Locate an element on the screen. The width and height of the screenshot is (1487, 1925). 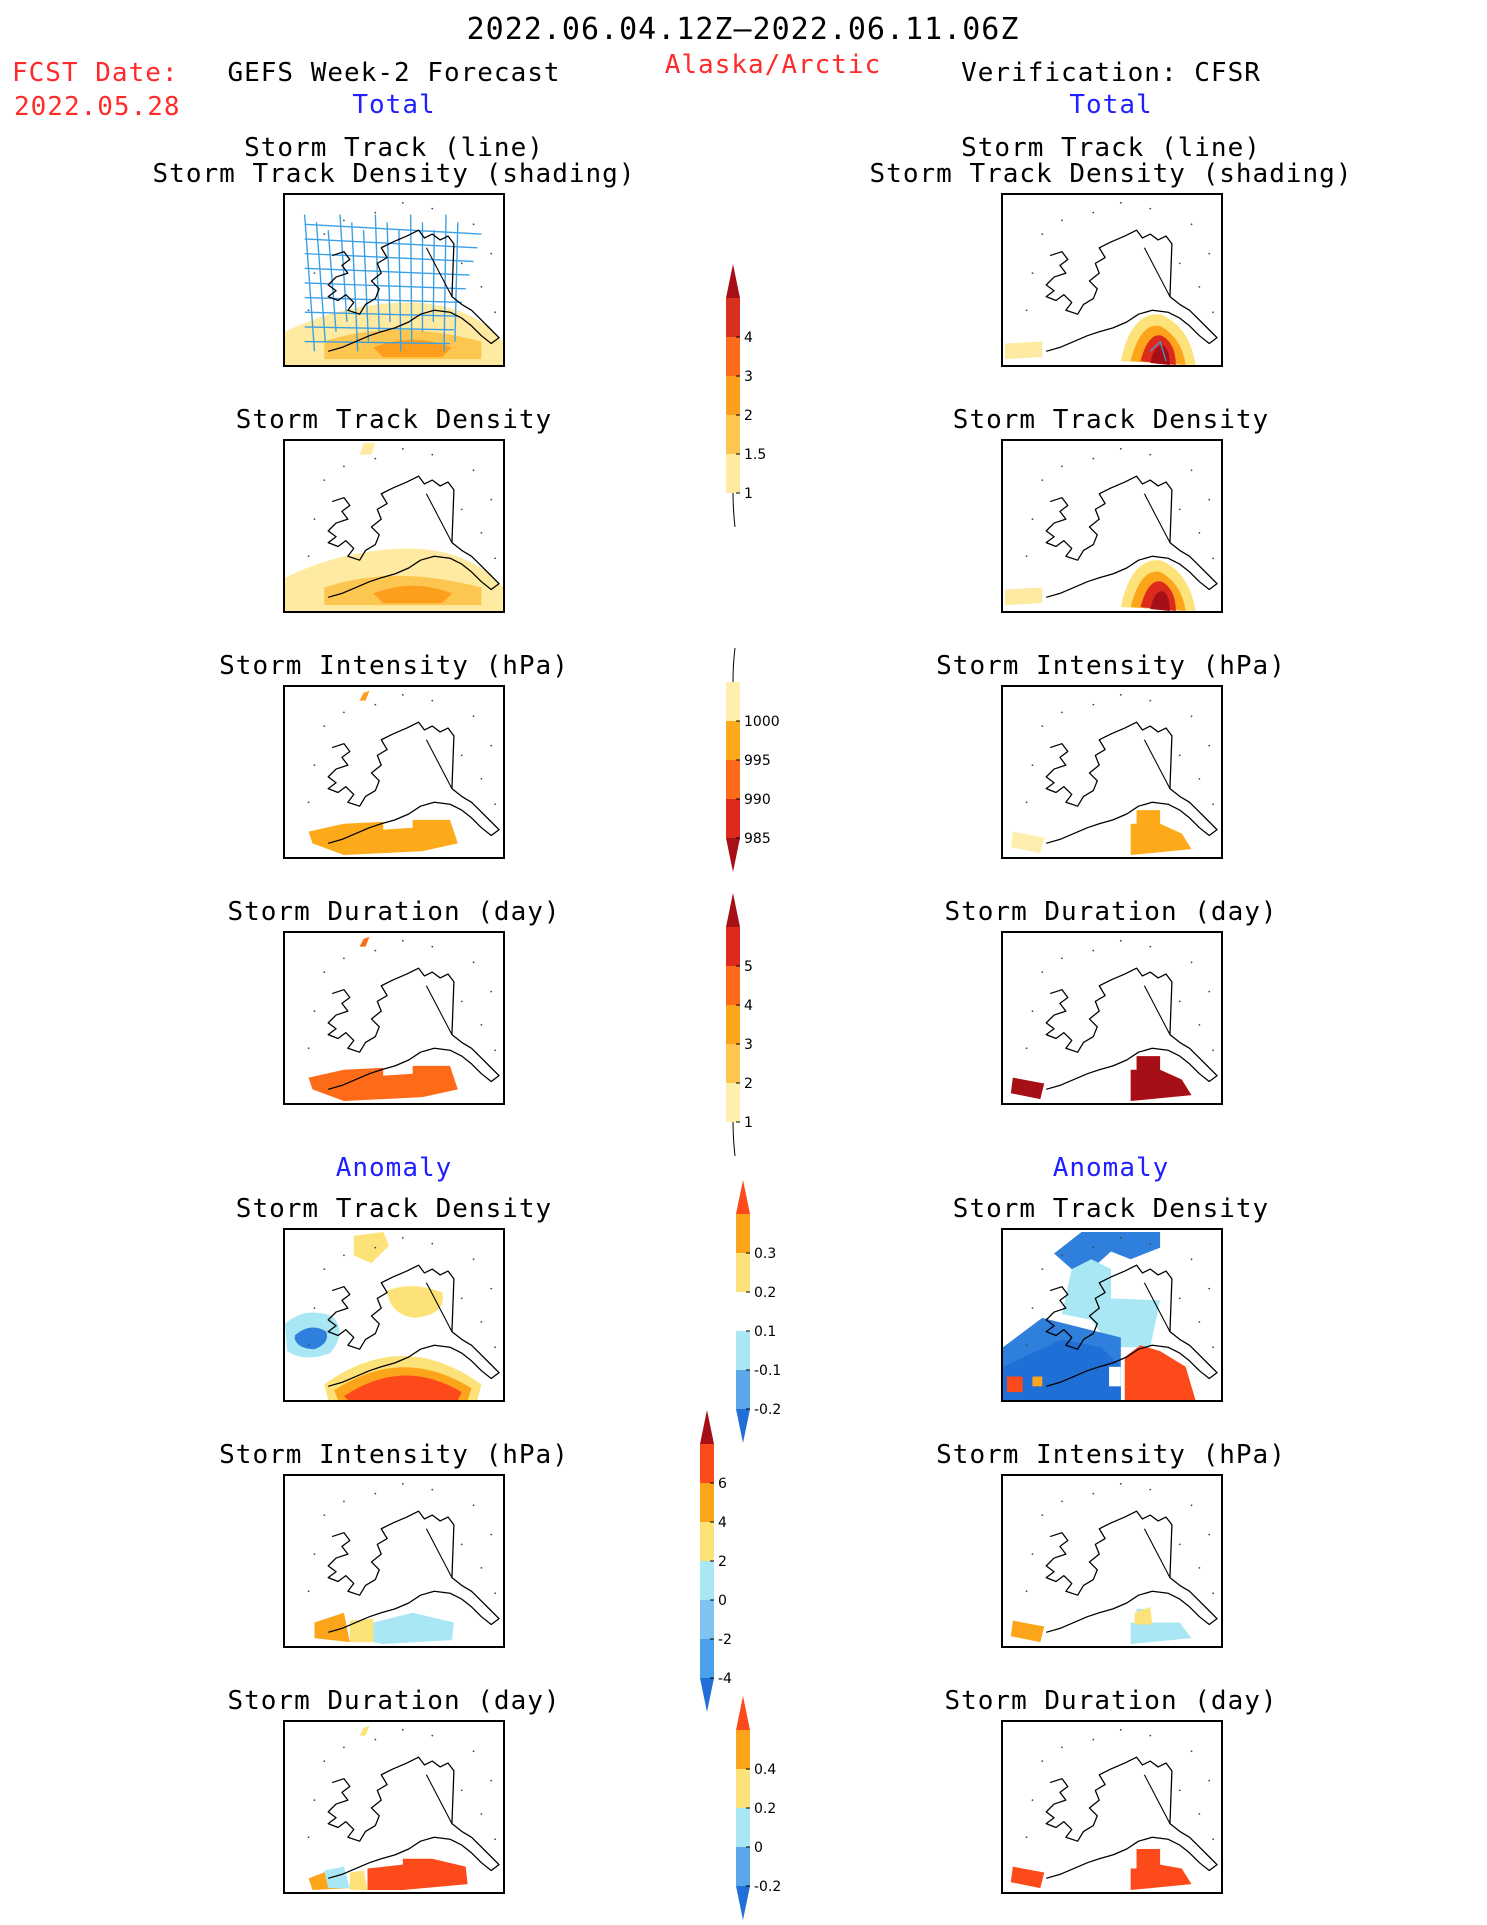
colorbar-tick-label: 1 is located at coordinates (748, 494).